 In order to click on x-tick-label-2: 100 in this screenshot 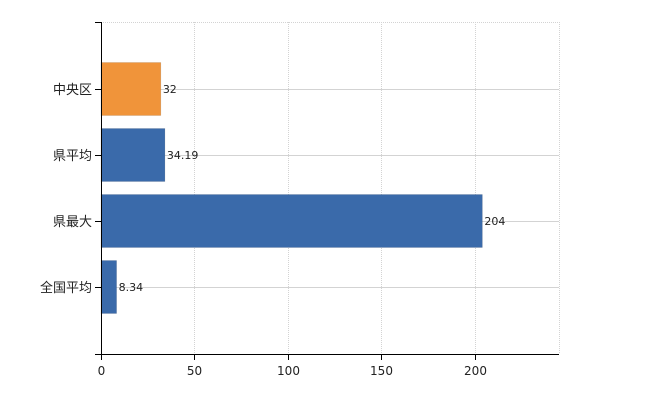, I will do `click(288, 371)`.